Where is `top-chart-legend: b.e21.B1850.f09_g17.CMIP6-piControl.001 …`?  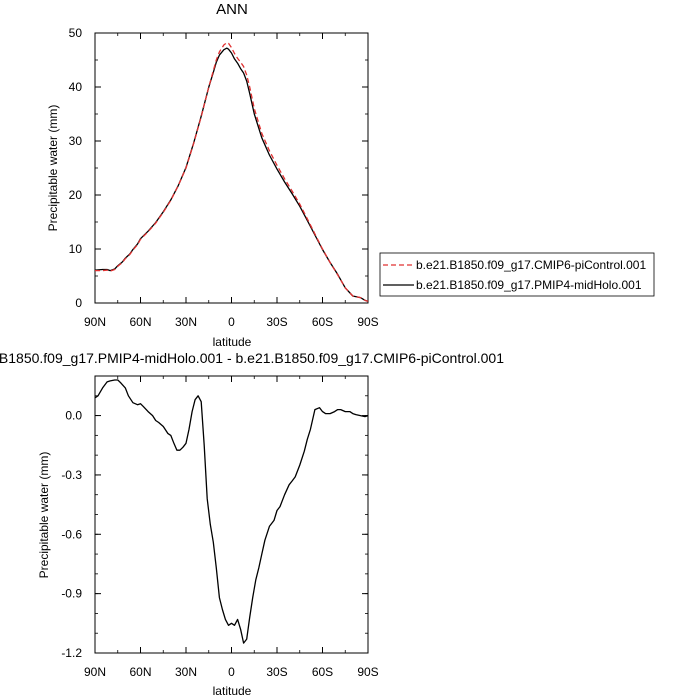
top-chart-legend: b.e21.B1850.f09_g17.CMIP6-piControl.001 … is located at coordinates (517, 274).